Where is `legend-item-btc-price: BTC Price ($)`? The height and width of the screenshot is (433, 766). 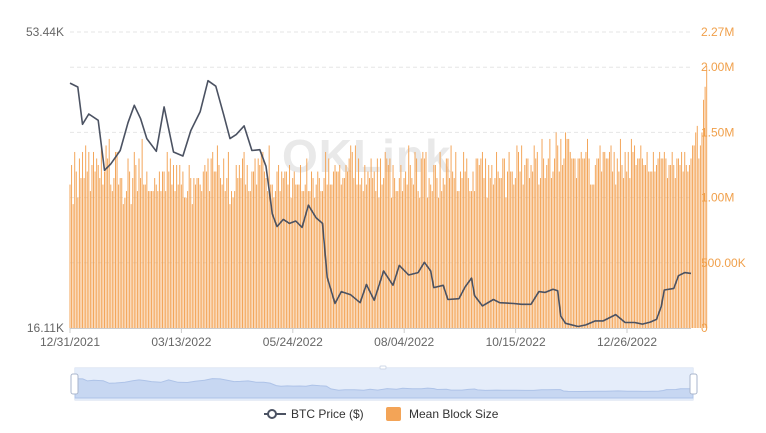 legend-item-btc-price: BTC Price ($) is located at coordinates (314, 414).